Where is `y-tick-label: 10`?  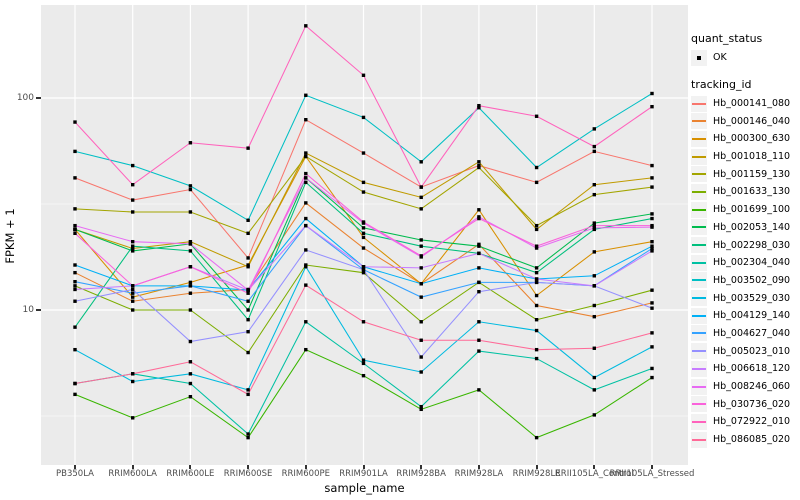
y-tick-label: 10 is located at coordinates (28, 310).